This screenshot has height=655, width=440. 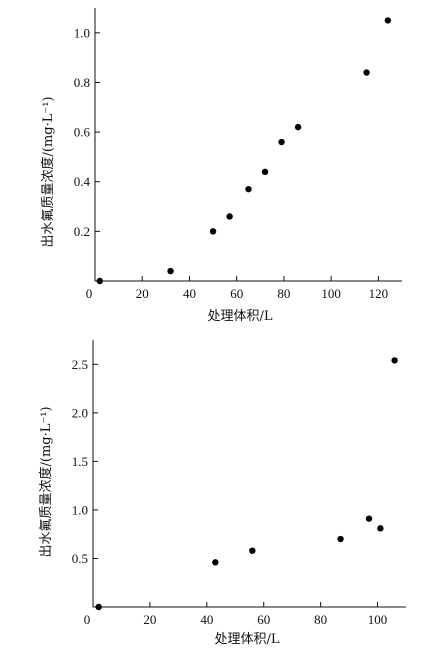 What do you see at coordinates (82, 181) in the screenshot?
I see `y-tick-label: 0.4` at bounding box center [82, 181].